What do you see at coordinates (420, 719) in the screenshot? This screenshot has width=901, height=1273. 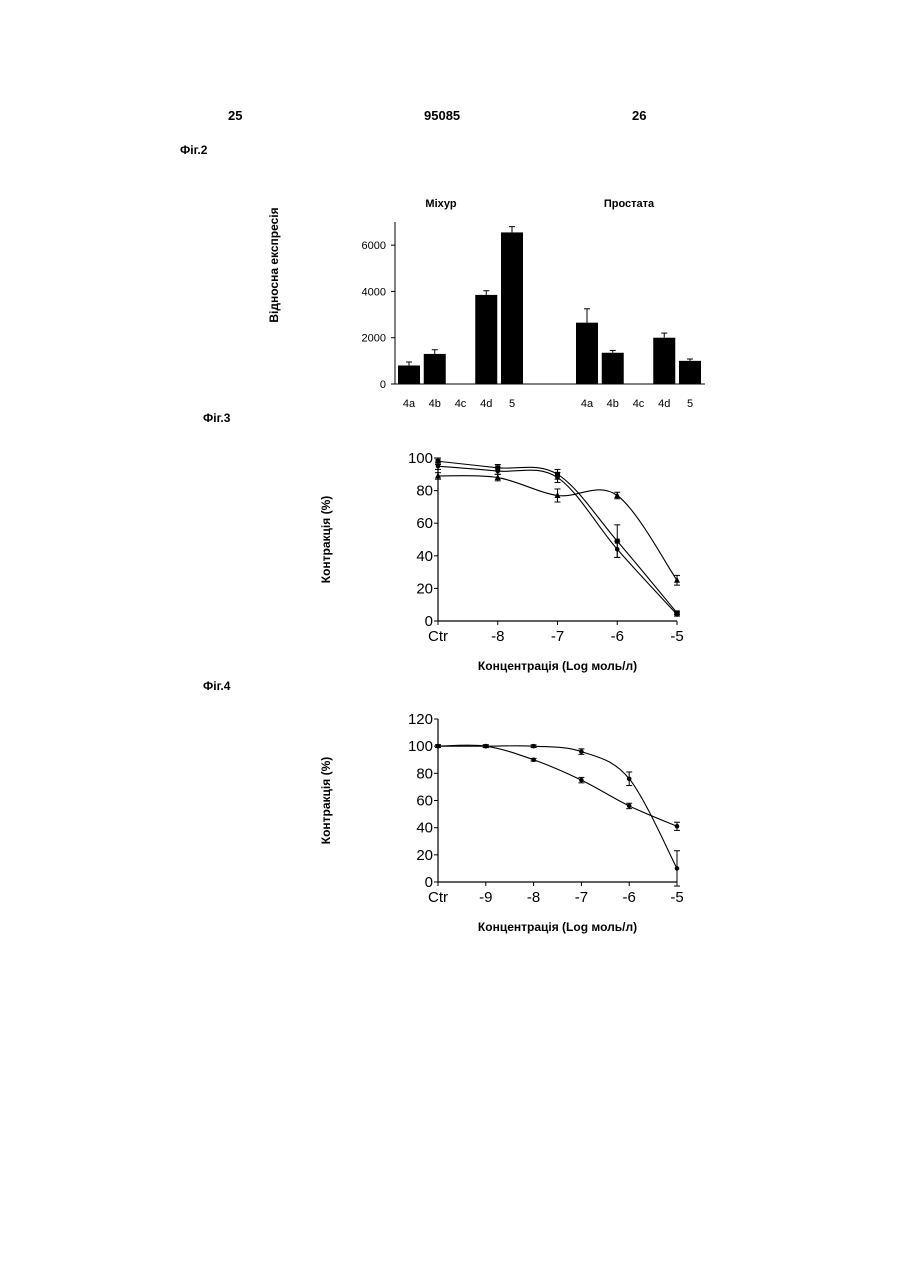 I see `y-tick-label: 120` at bounding box center [420, 719].